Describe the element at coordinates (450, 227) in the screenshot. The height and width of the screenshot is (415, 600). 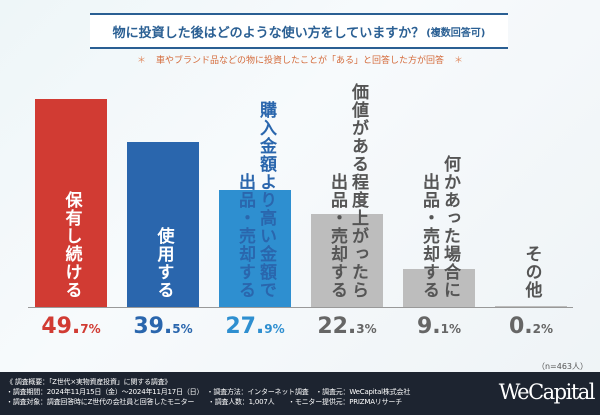
I see `category-label: 何かあった場合に` at that location.